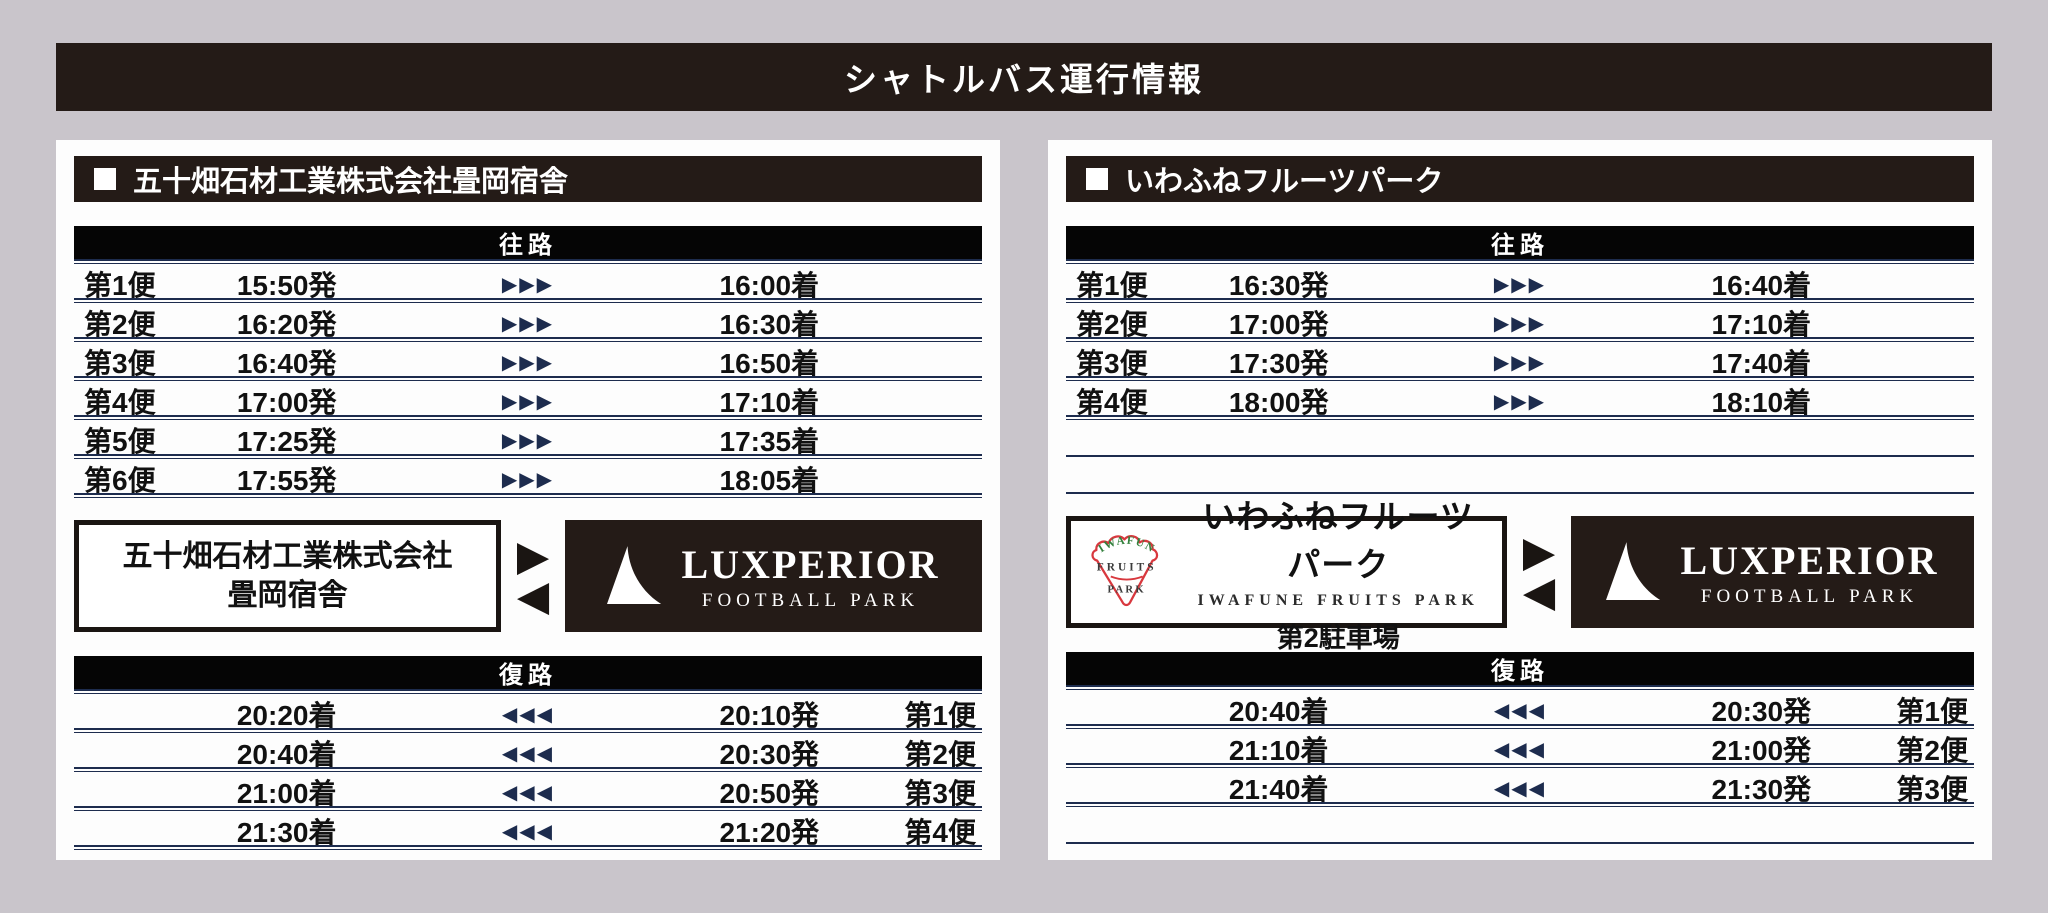  Describe the element at coordinates (769, 793) in the screenshot. I see `departure-time-cell: 20:50発` at that location.